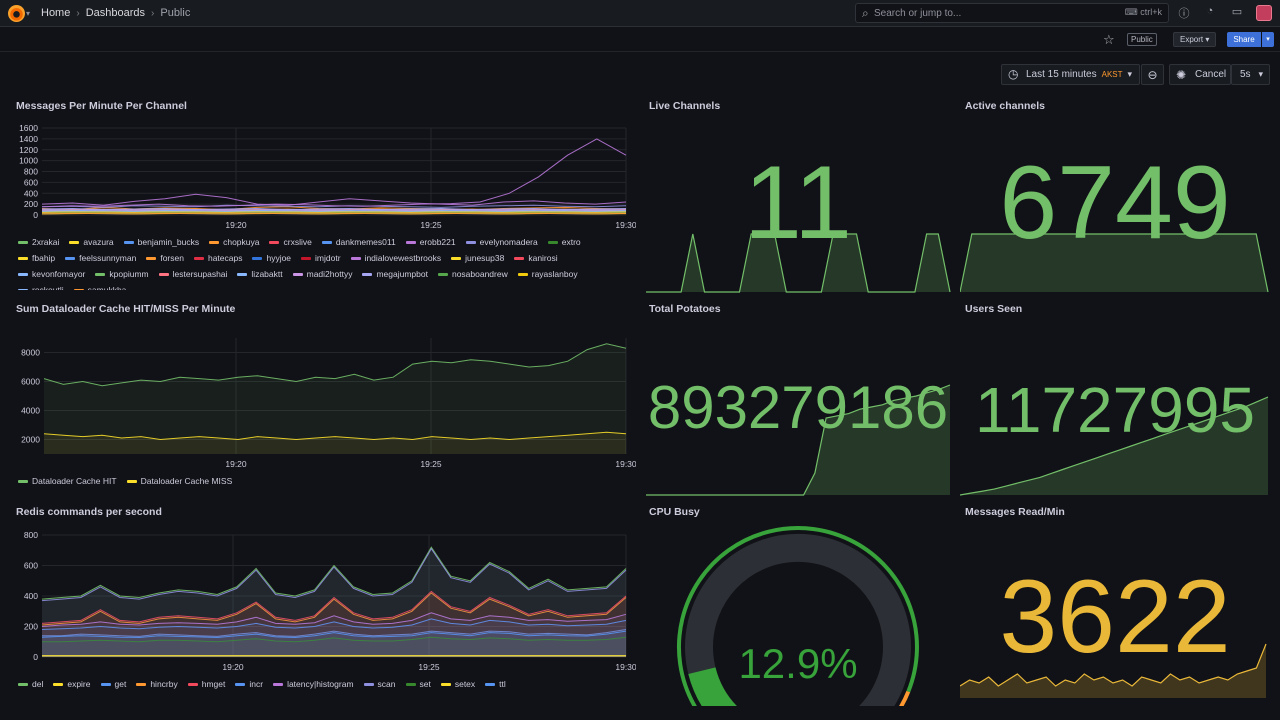 Image resolution: width=1280 pixels, height=720 pixels. Describe the element at coordinates (271, 258) in the screenshot. I see `legend-item: hyyjoe` at that location.